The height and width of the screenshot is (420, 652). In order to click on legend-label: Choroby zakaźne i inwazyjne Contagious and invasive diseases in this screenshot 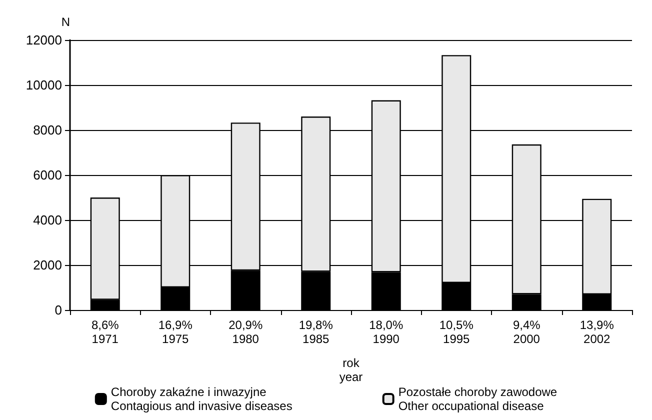, I will do `click(201, 399)`.